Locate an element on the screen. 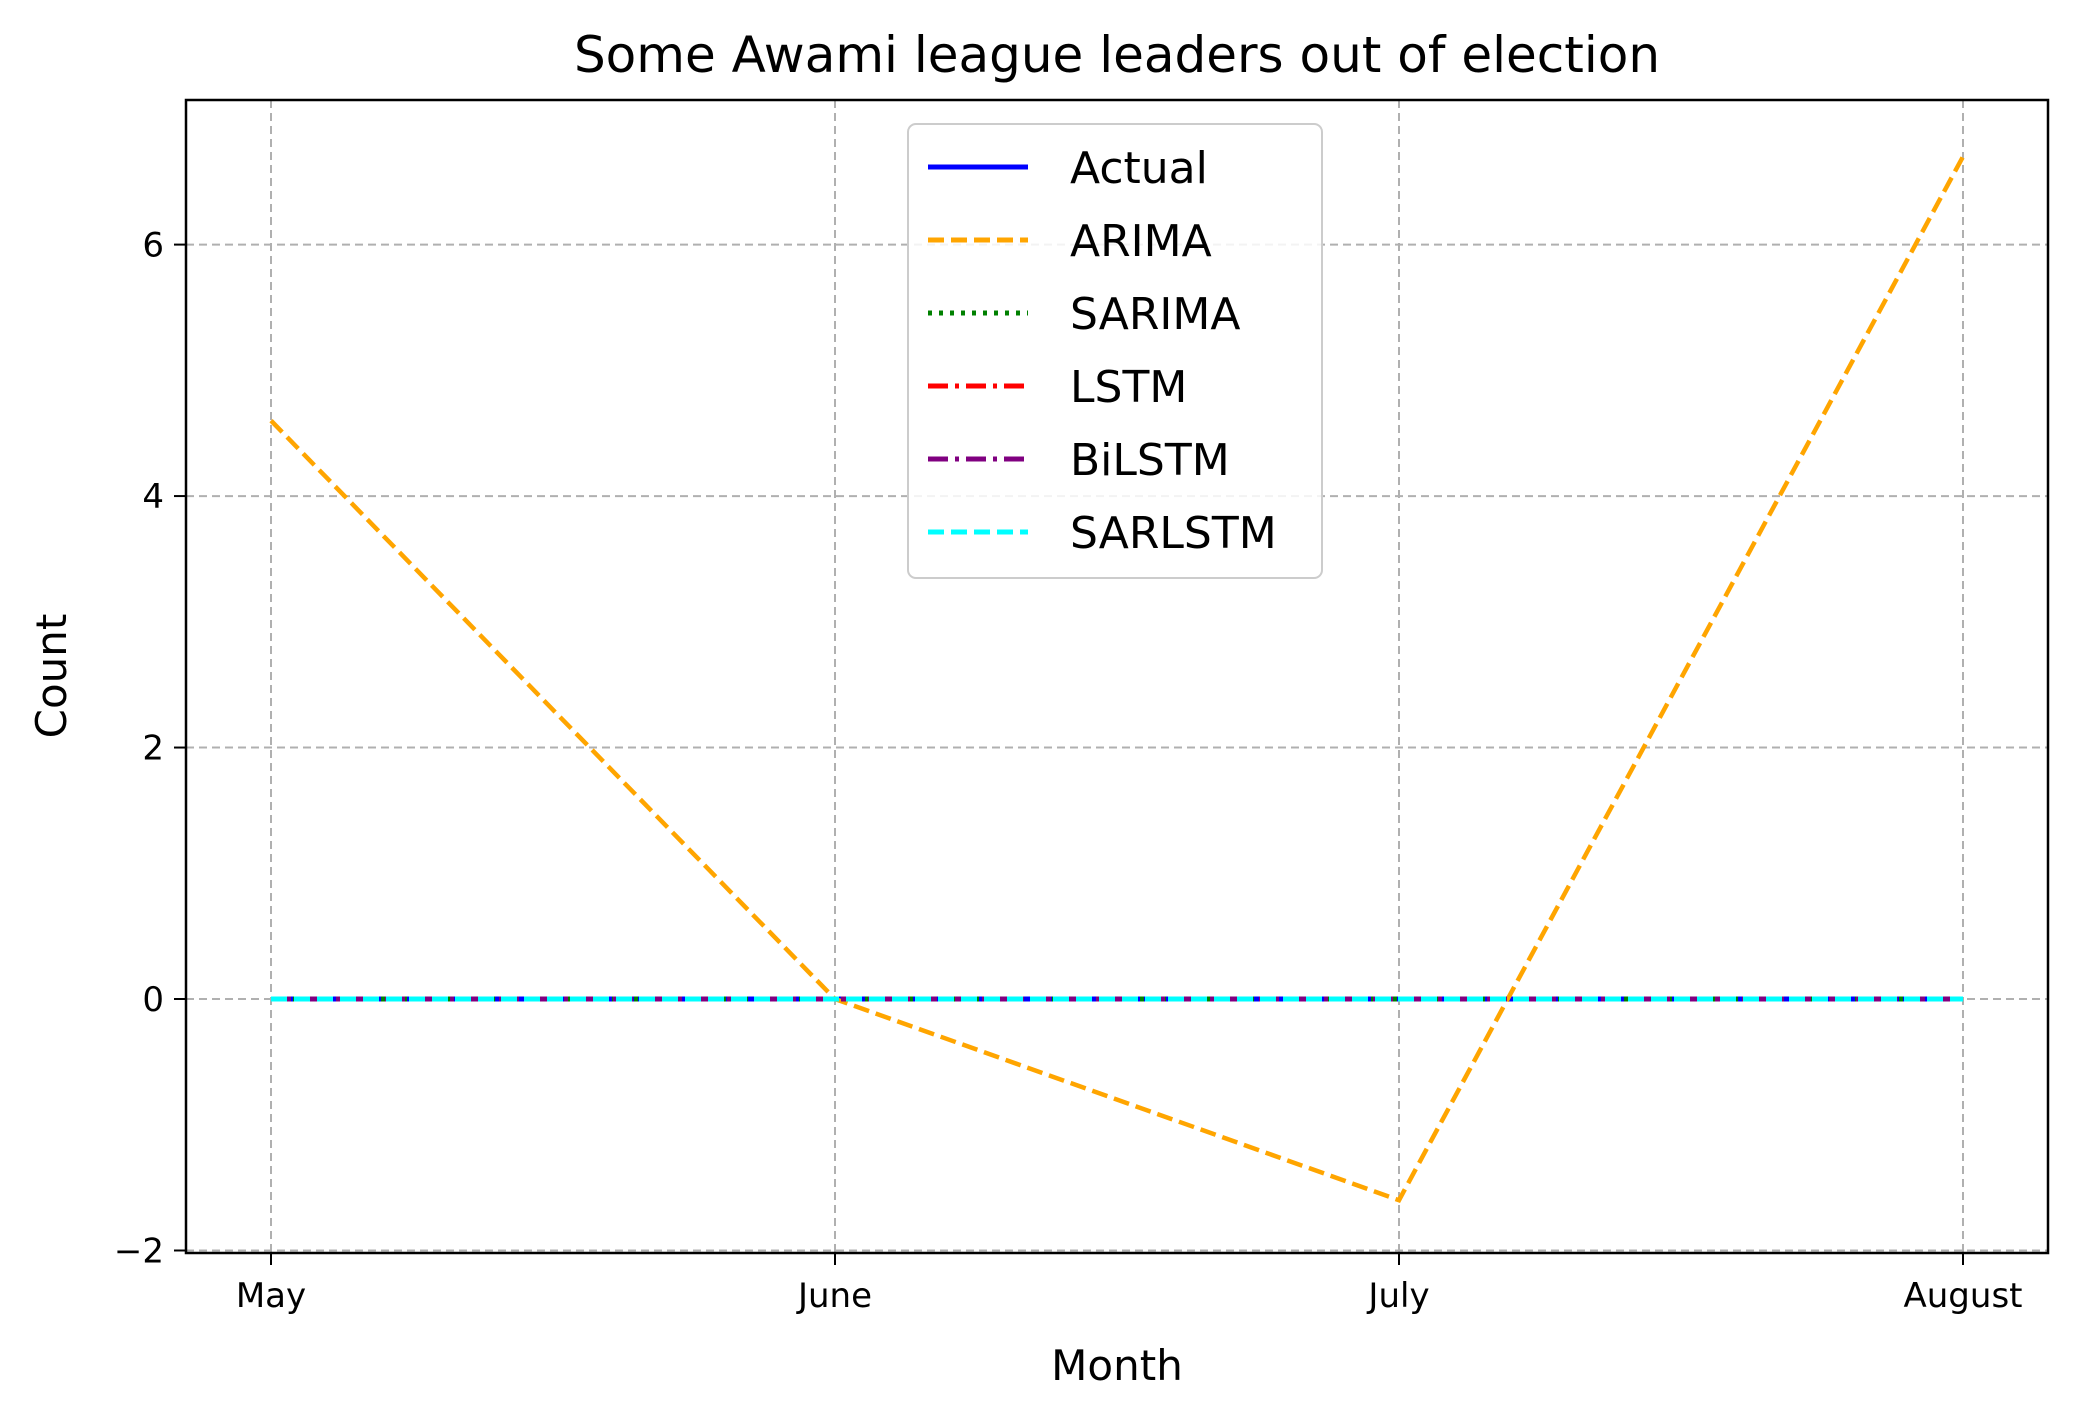  y-tick-label: 6 is located at coordinates (153, 246).